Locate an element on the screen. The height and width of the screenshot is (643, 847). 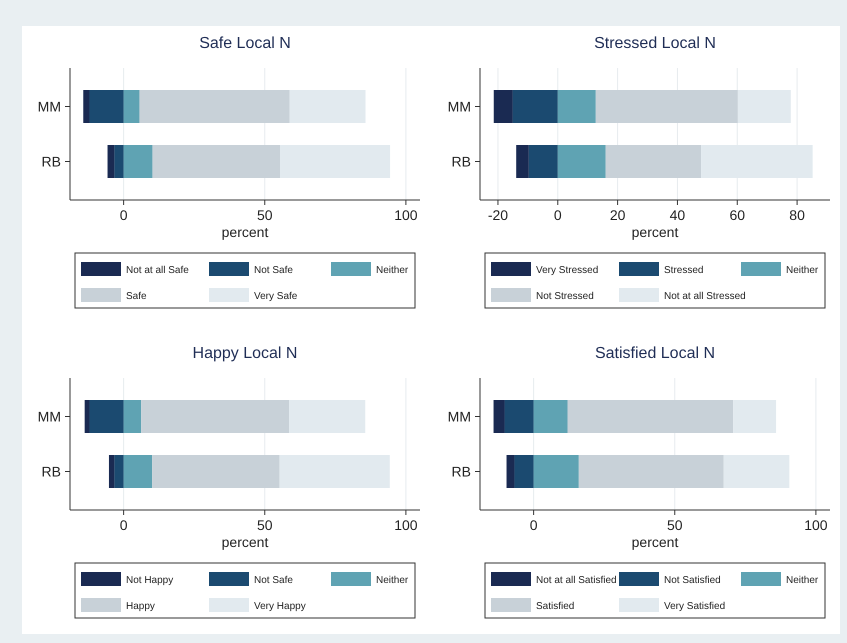
x-tick-label: 60 is located at coordinates (737, 215).